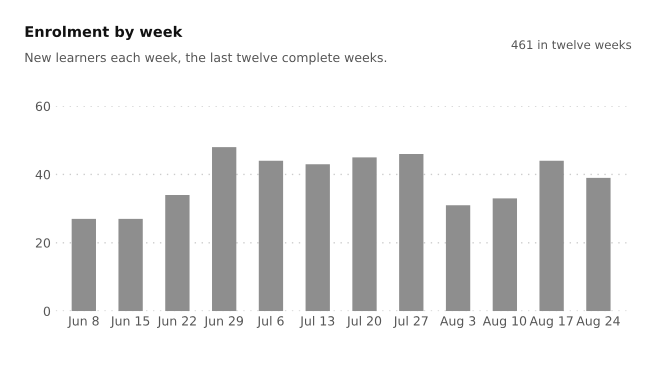 The width and height of the screenshot is (656, 366). Describe the element at coordinates (130, 322) in the screenshot. I see `x-tick-label: Jun 15` at that location.